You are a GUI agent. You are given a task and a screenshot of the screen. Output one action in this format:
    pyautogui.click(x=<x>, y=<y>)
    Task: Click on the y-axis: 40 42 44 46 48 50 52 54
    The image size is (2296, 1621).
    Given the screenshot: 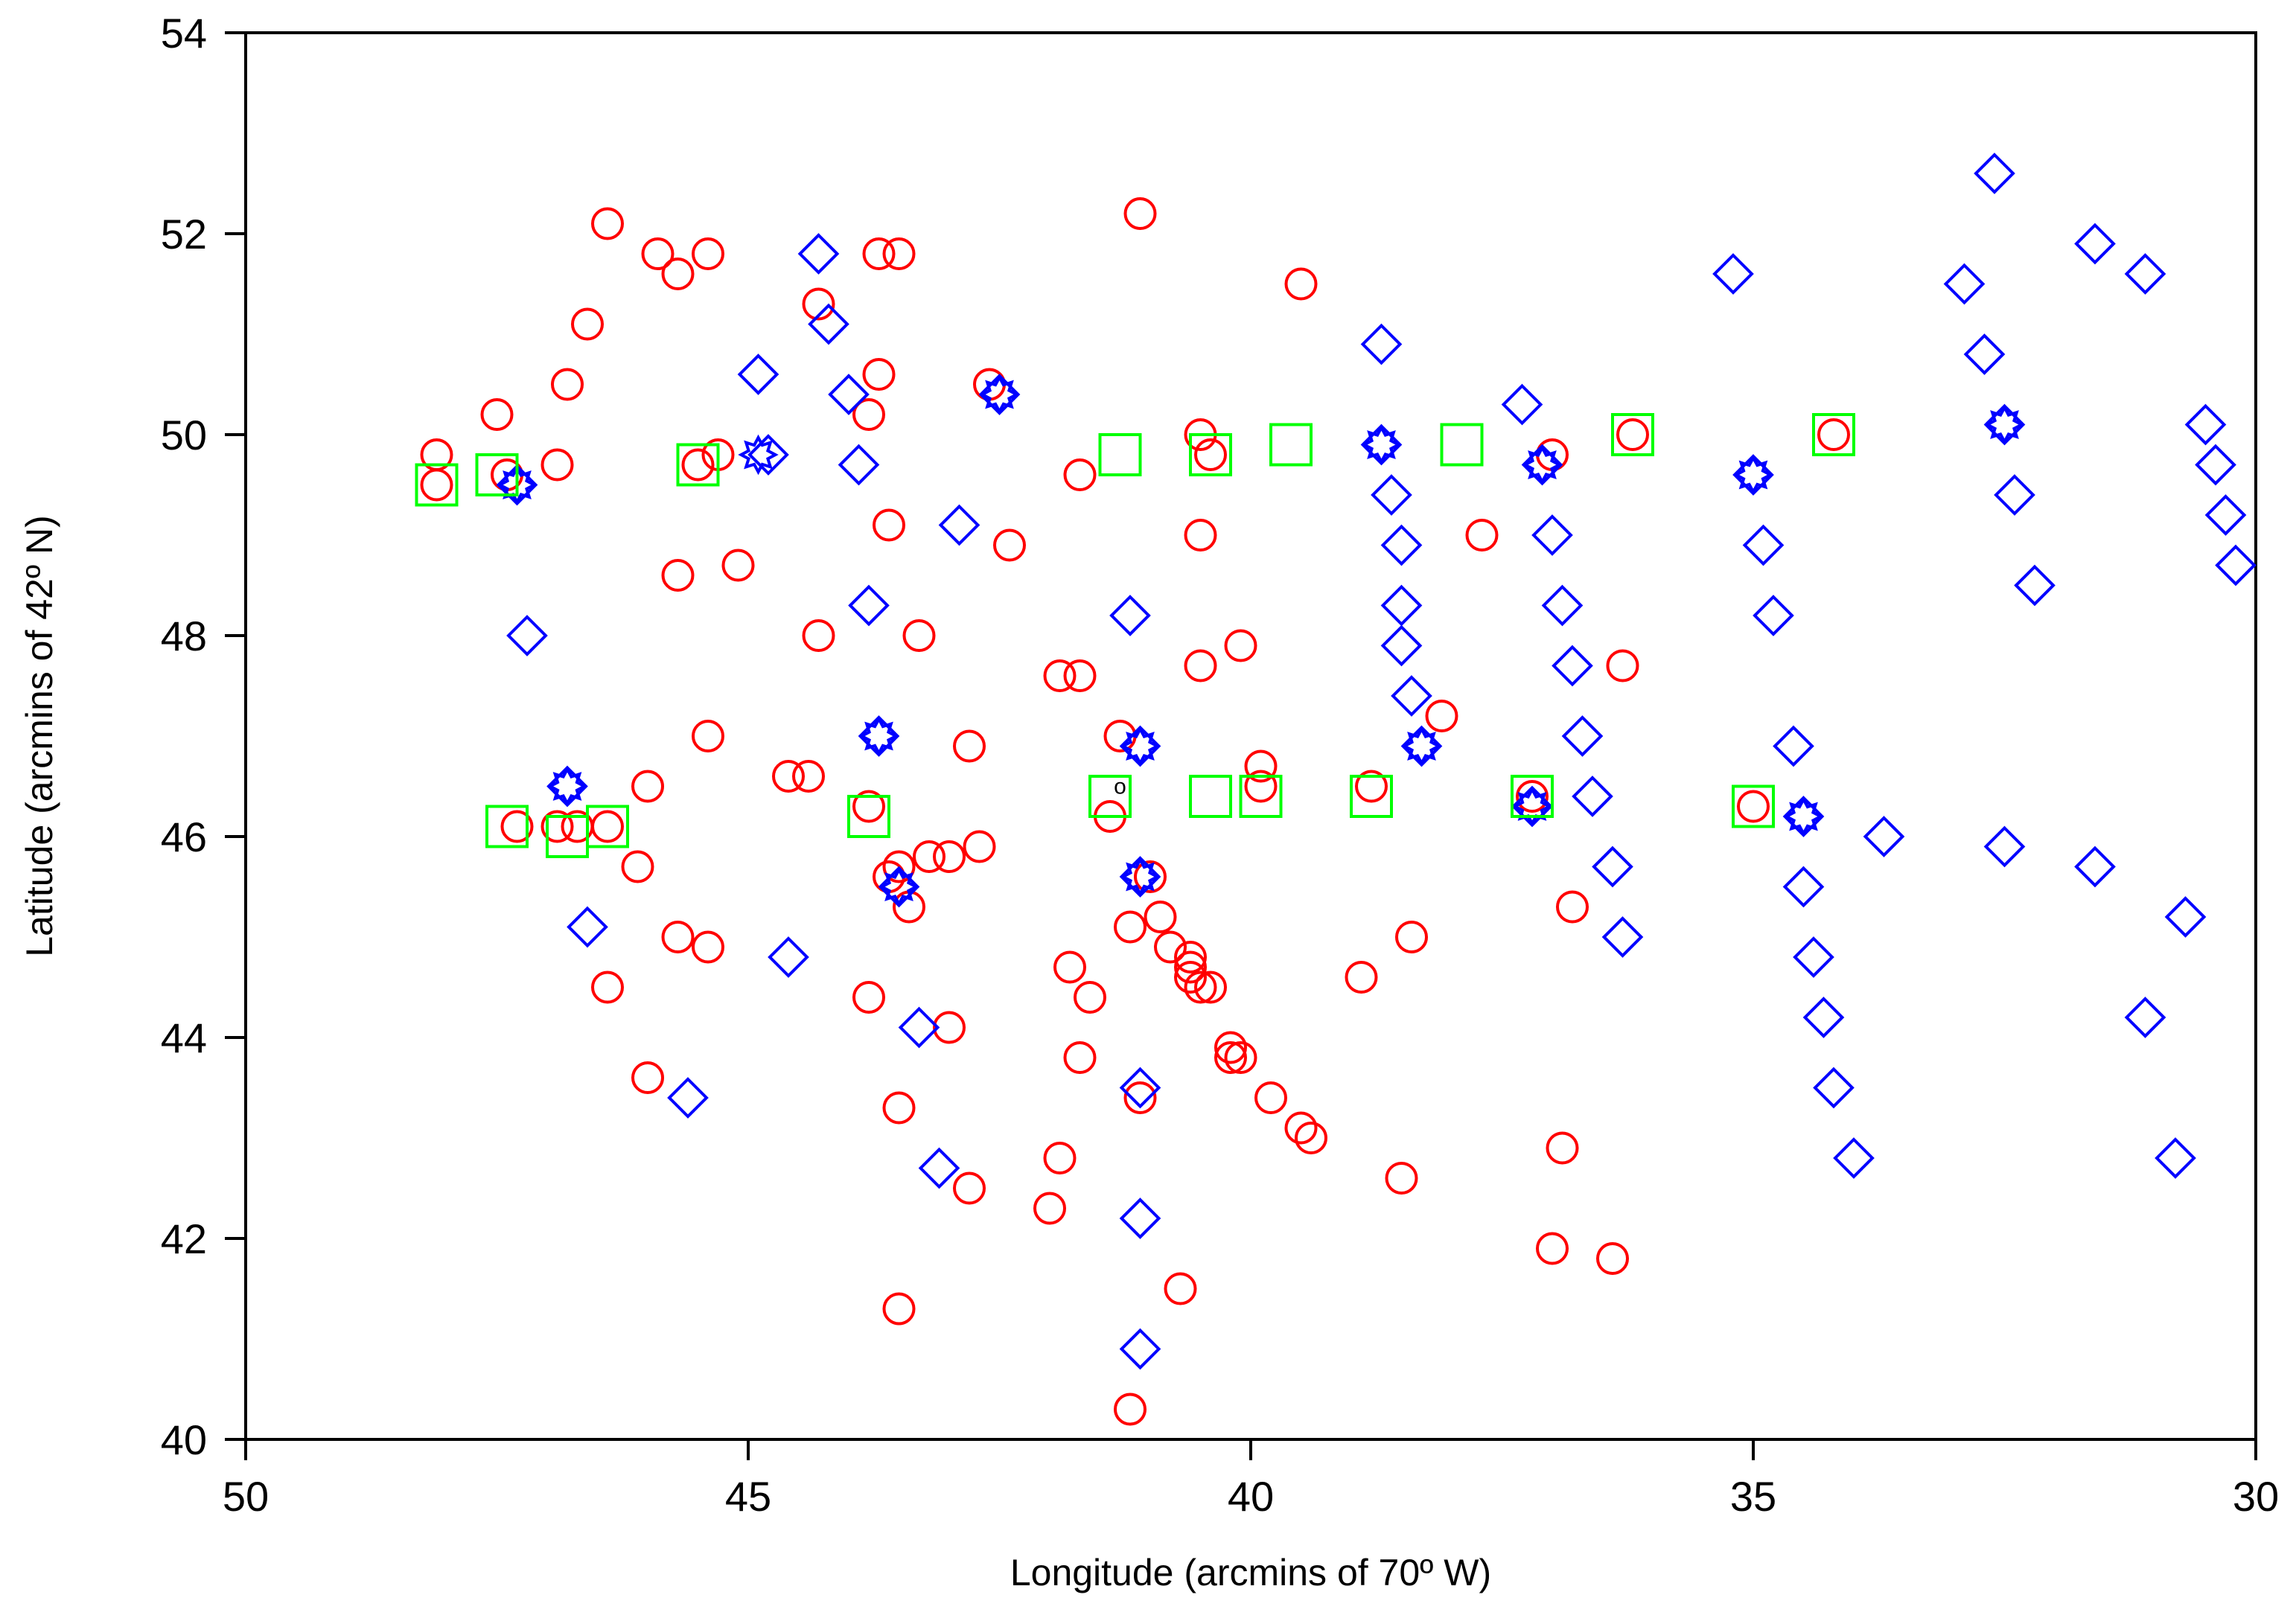 What is the action you would take?
    pyautogui.click(x=203, y=736)
    